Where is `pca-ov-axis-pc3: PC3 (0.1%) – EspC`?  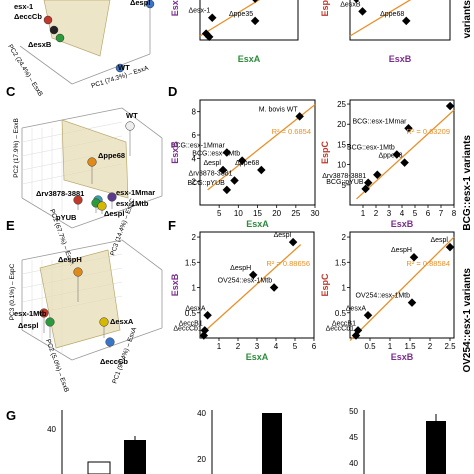
pca-ov-axis-pc3: PC3 (0.1%) – EspC is located at coordinates (12, 291).